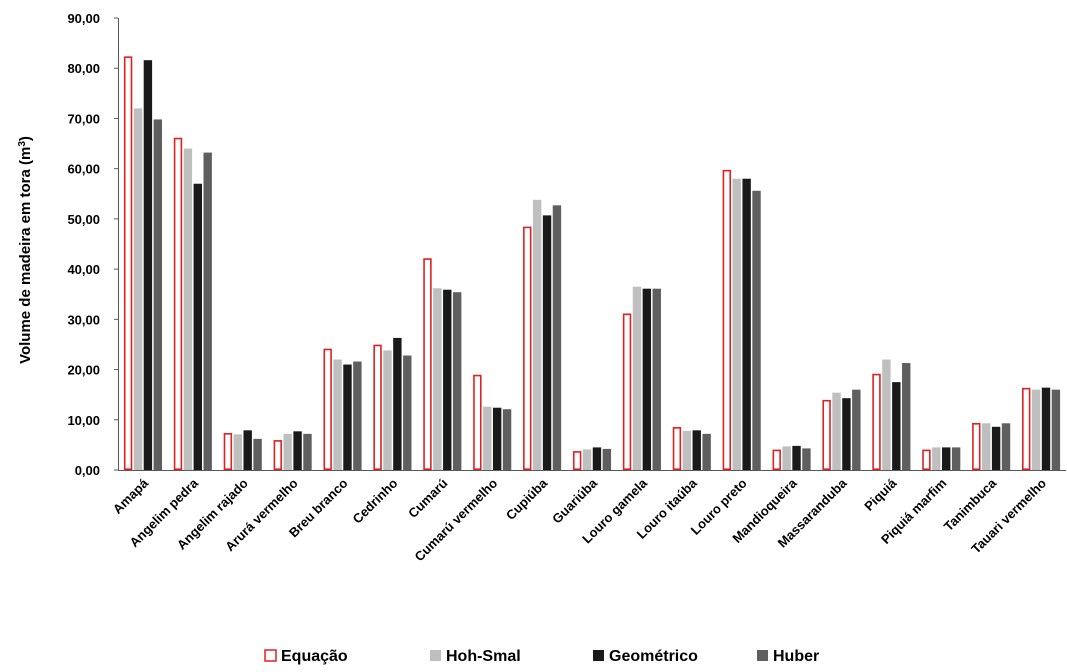 The image size is (1067, 672). Describe the element at coordinates (427, 497) in the screenshot. I see `category-label: Cumarú` at that location.